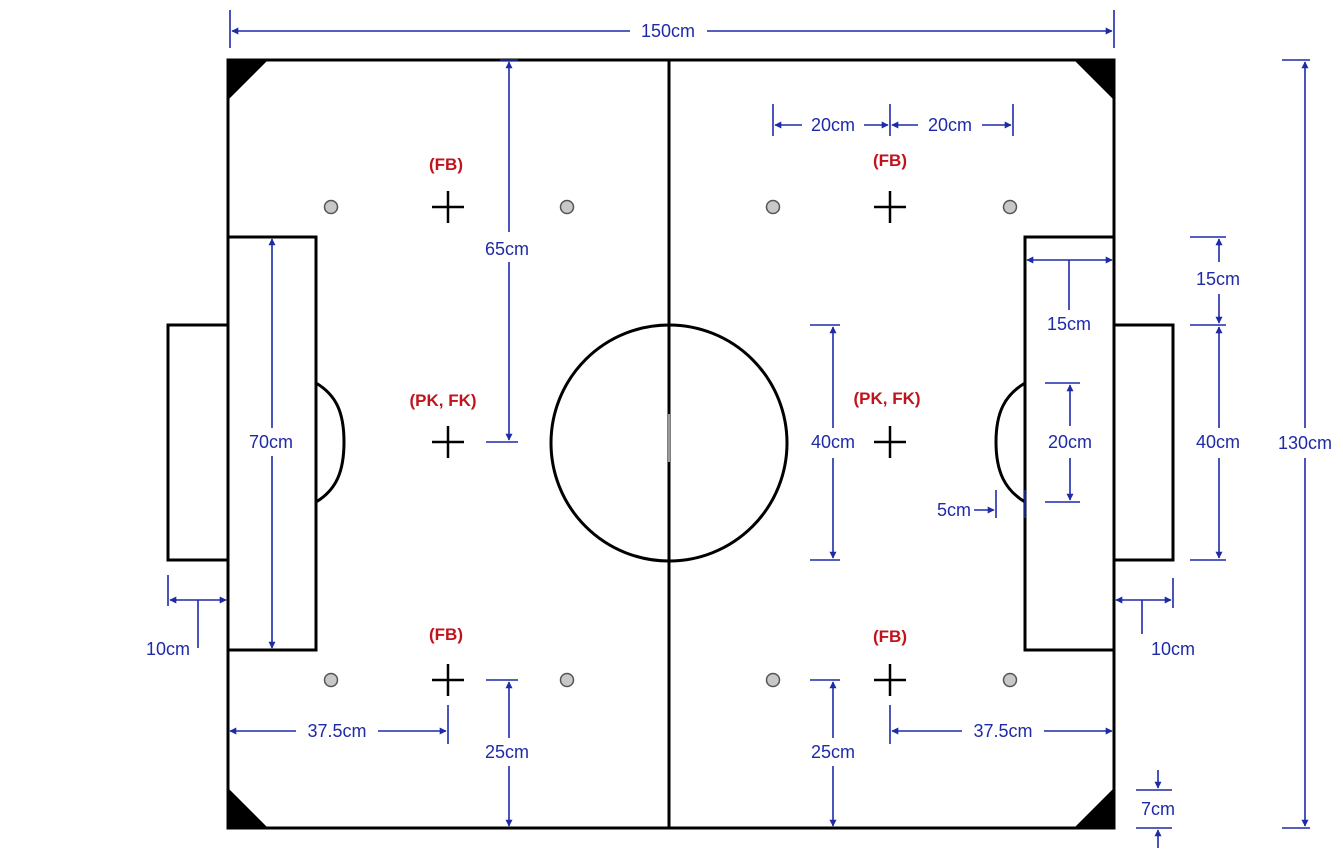 This screenshot has height=858, width=1343. I want to click on left-penalty-area, so click(272, 443).